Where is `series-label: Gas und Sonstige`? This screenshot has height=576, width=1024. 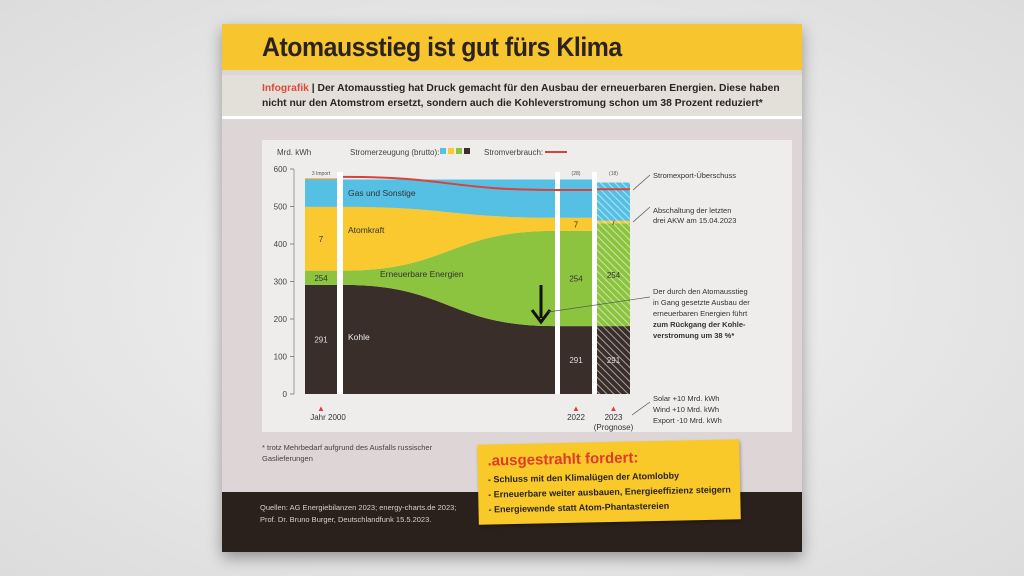 series-label: Gas und Sonstige is located at coordinates (382, 193).